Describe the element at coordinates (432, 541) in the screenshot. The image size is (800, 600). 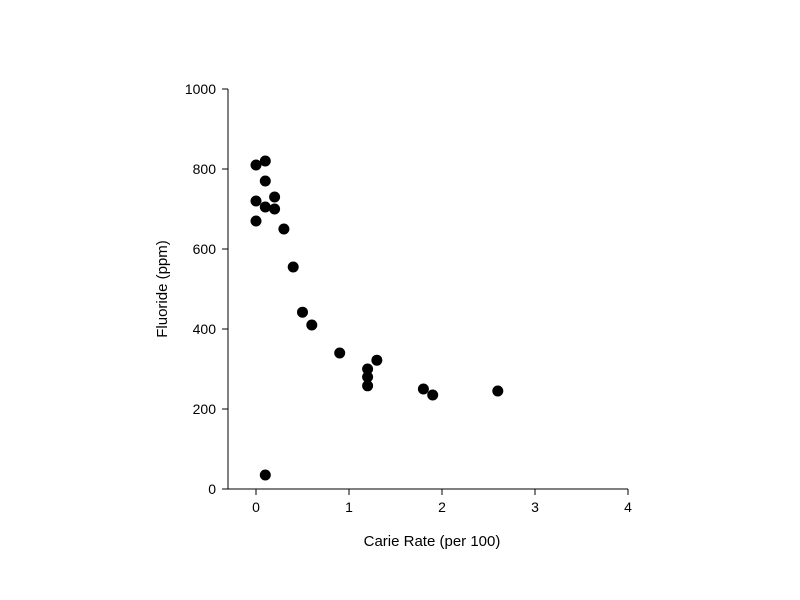
I see `x-axis-title: Carie Rate (per 100)` at that location.